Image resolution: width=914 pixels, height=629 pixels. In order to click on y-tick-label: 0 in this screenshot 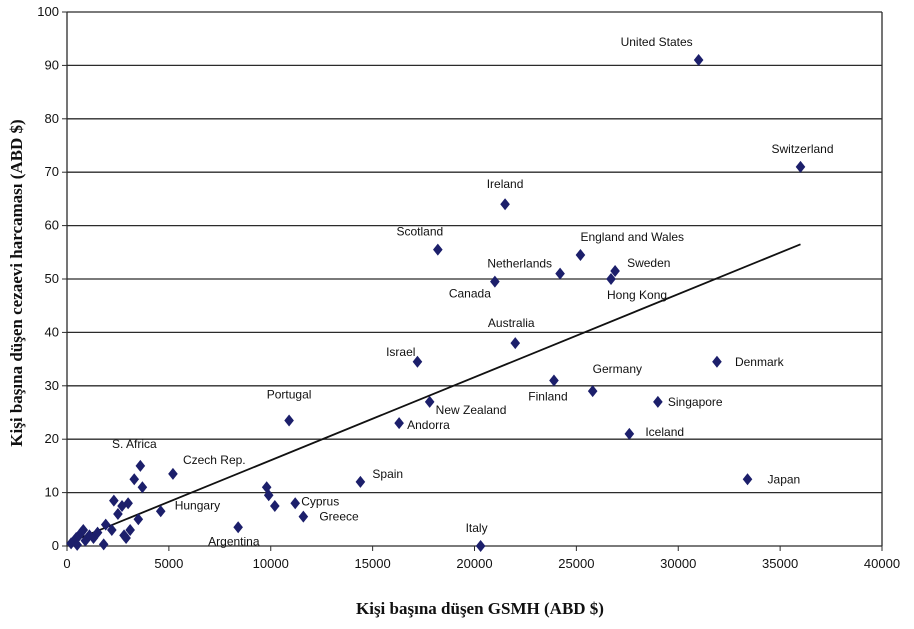, I will do `click(55, 545)`.